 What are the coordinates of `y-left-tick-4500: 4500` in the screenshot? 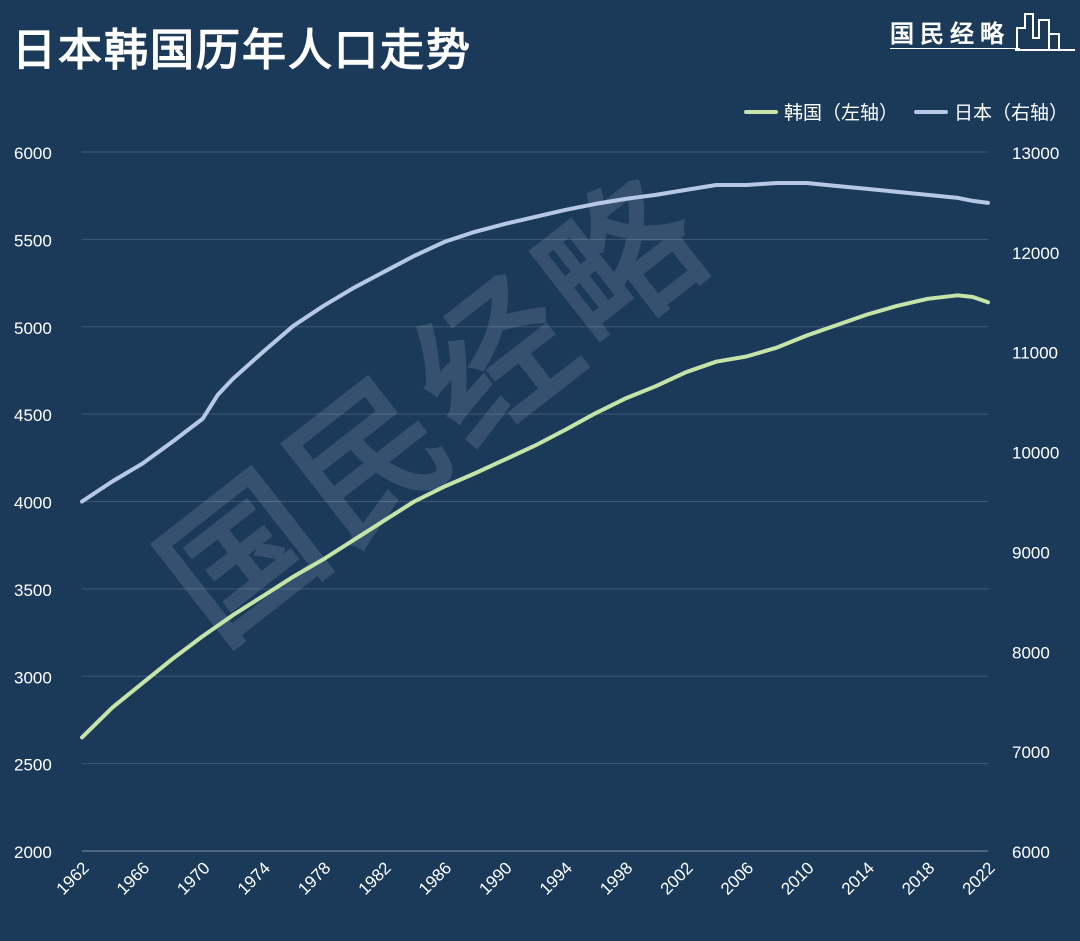 It's located at (33, 415).